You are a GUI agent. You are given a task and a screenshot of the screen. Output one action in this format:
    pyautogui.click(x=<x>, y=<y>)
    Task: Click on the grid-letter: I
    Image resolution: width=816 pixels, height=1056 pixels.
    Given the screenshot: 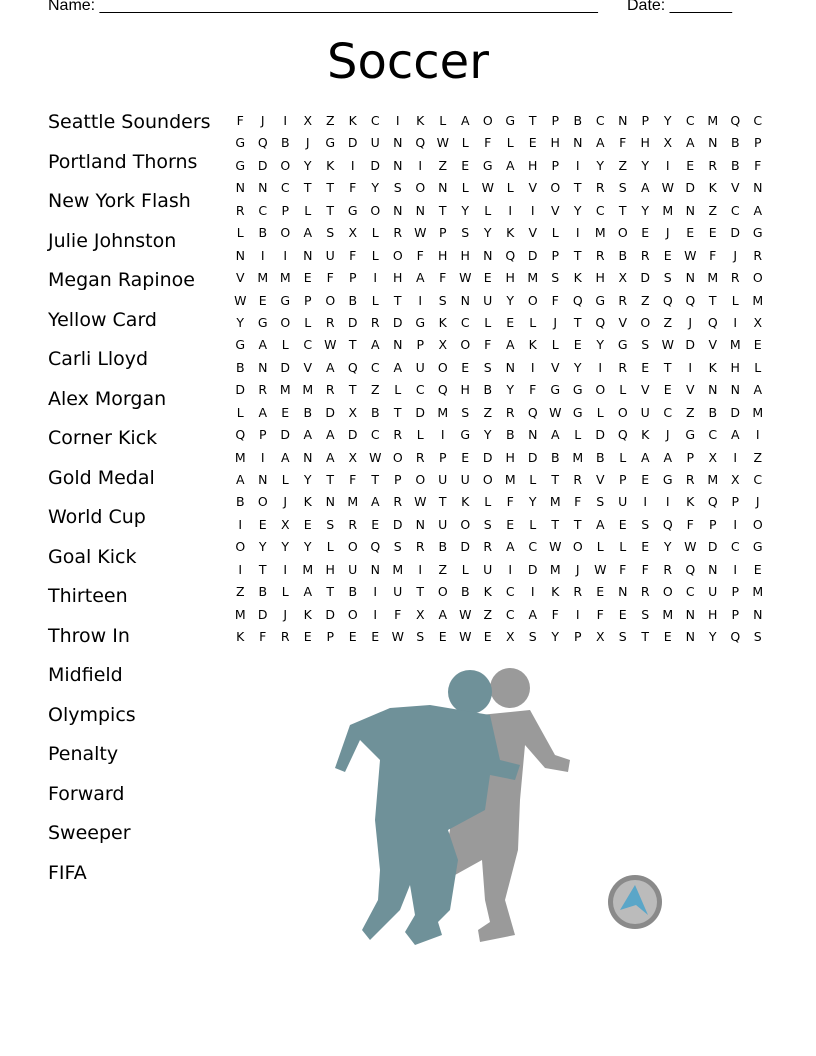 What is the action you would take?
    pyautogui.click(x=735, y=524)
    